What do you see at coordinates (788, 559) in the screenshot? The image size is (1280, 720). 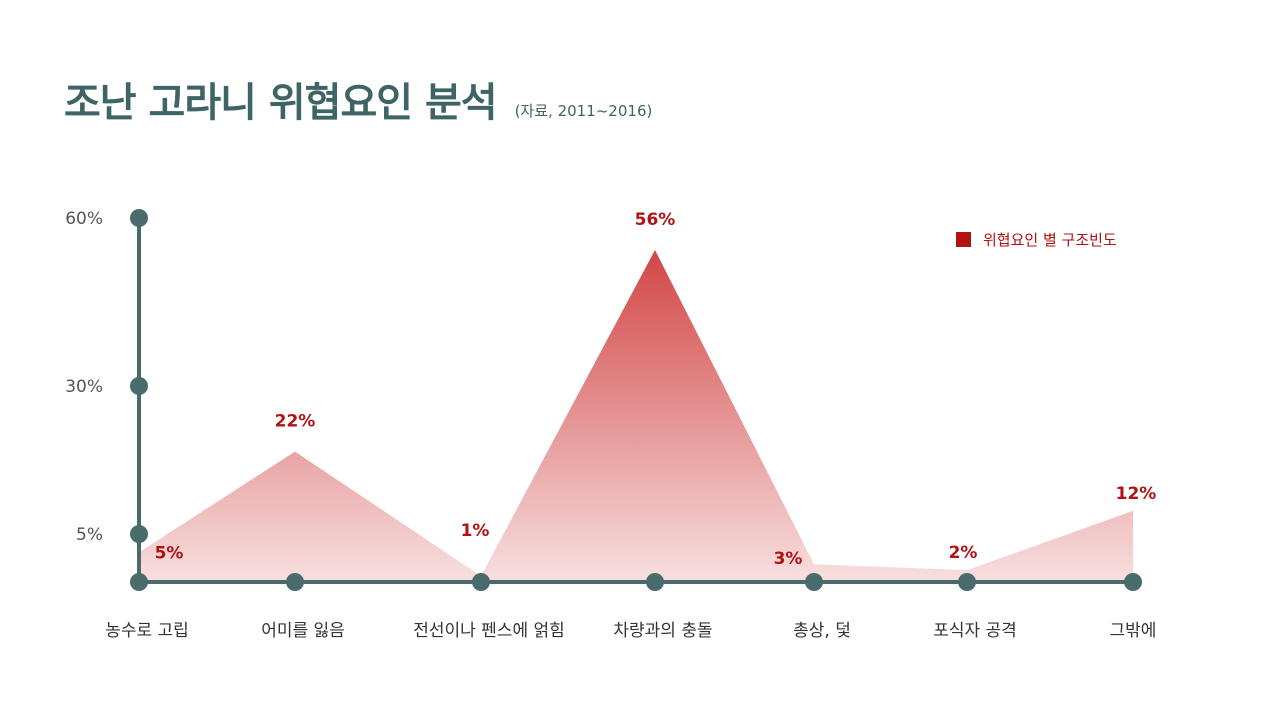 I see `data-label: 3%` at bounding box center [788, 559].